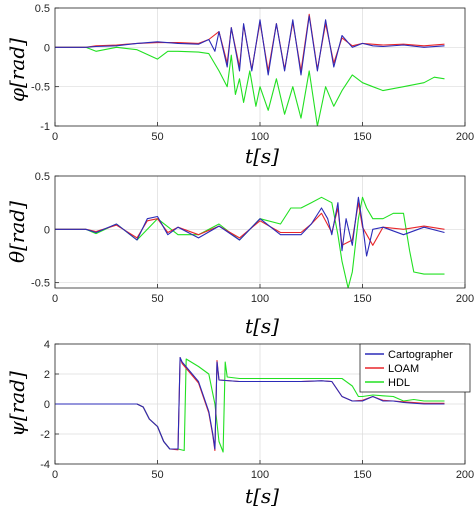  What do you see at coordinates (420, 355) in the screenshot?
I see `legend-entry-cartographer: Cartographer` at bounding box center [420, 355].